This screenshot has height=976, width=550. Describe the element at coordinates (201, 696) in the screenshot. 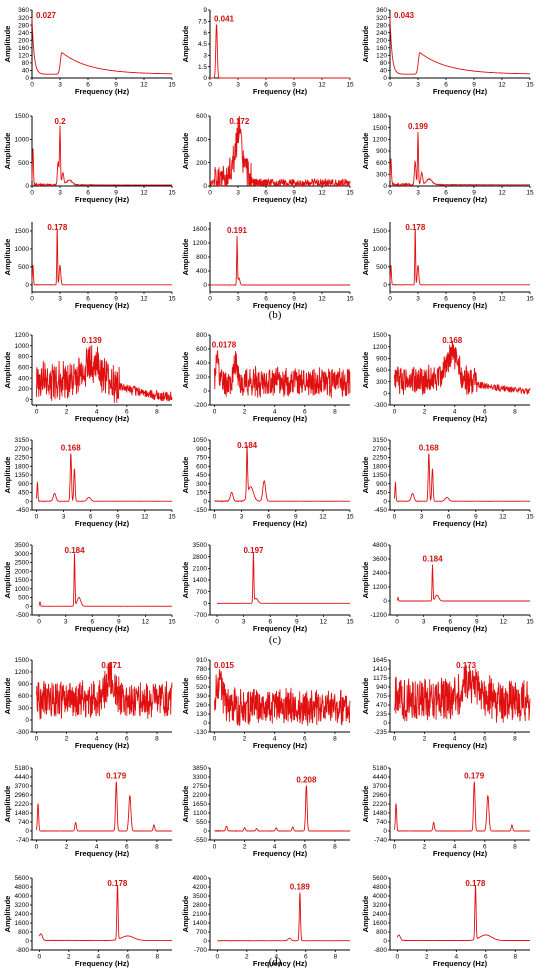

I see `y-tick-label: 390` at that location.